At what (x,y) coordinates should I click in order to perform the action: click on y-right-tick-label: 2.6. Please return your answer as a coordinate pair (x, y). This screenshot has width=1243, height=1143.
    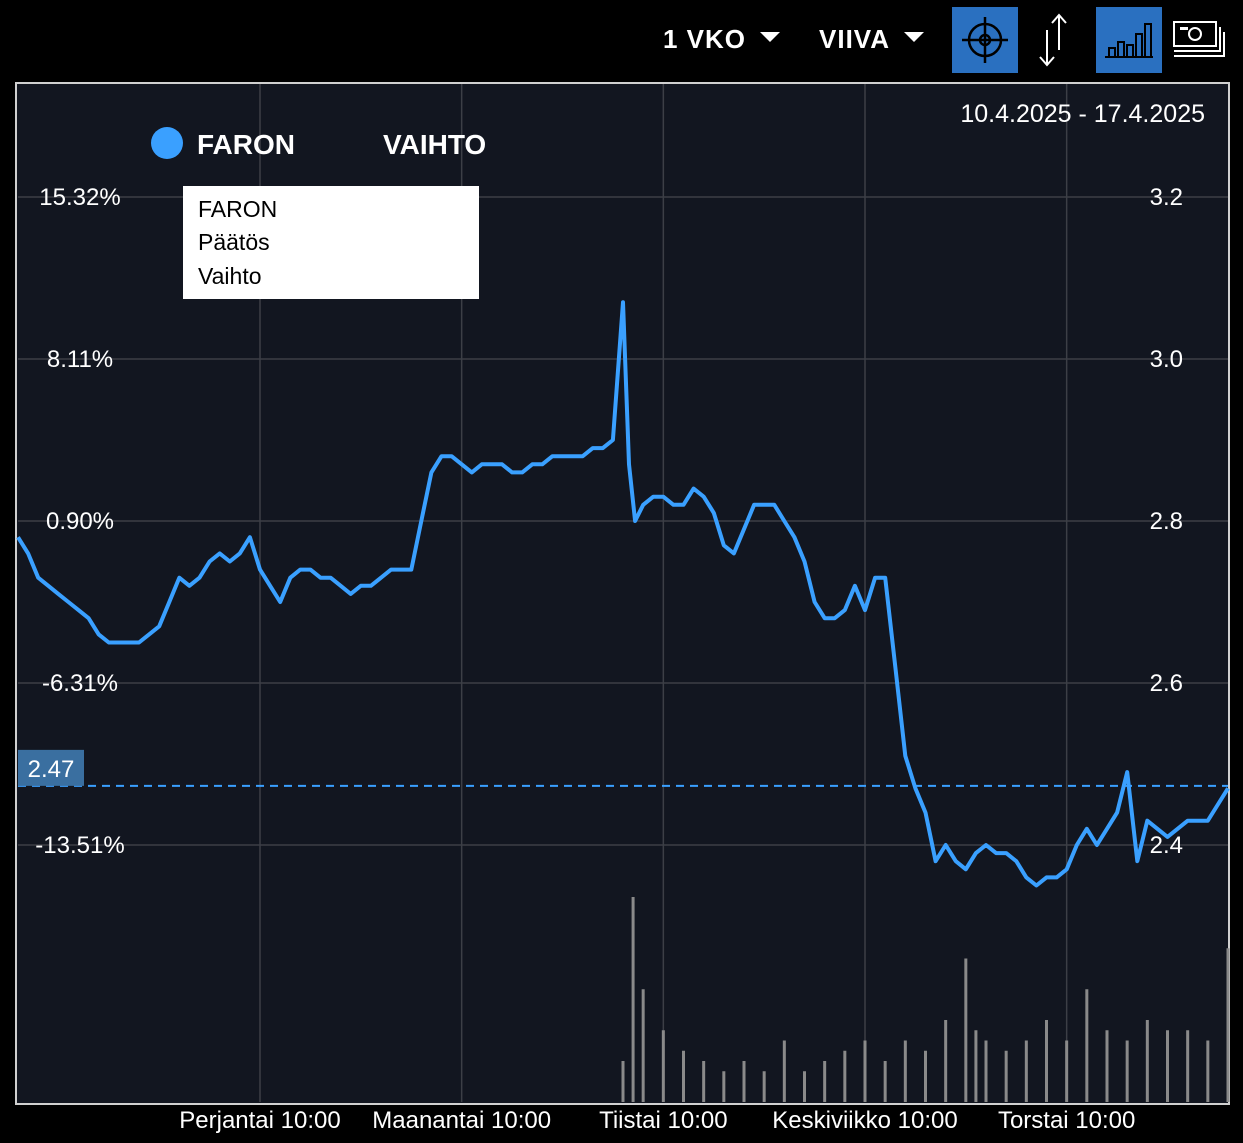
    Looking at the image, I should click on (1166, 683).